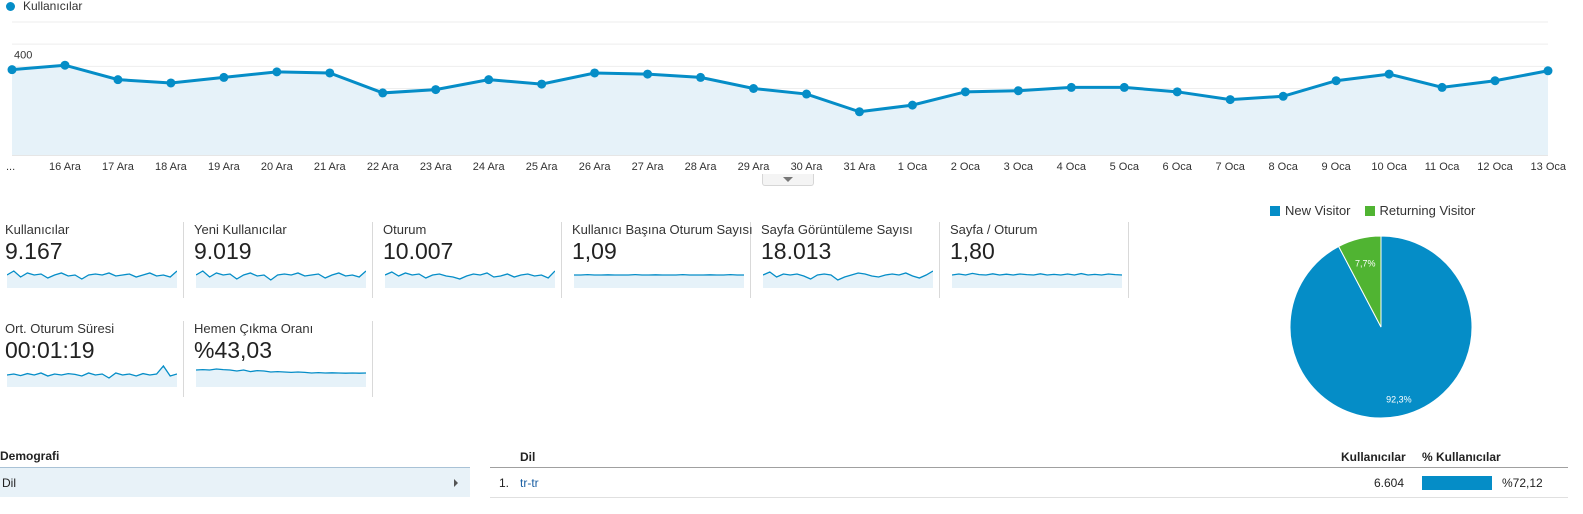 The image size is (1583, 514). Describe the element at coordinates (972, 251) in the screenshot. I see `metric-value: 1,80` at that location.